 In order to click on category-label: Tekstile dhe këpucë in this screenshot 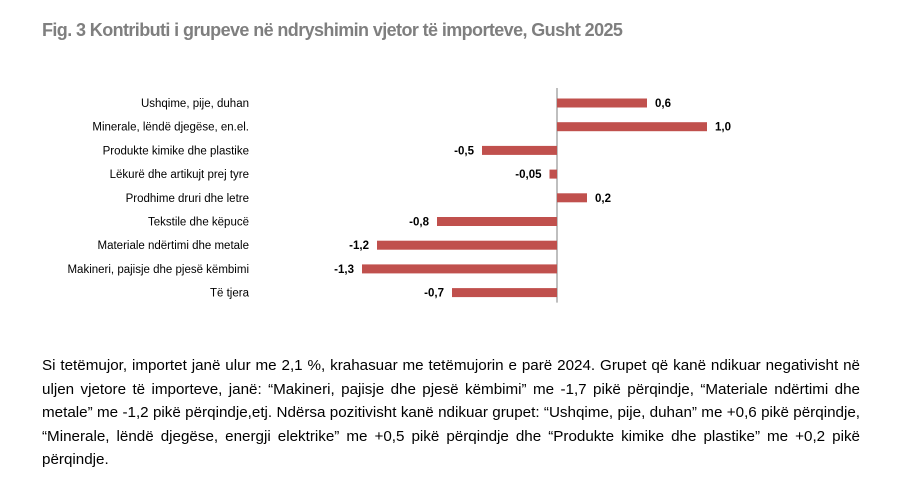, I will do `click(198, 223)`.